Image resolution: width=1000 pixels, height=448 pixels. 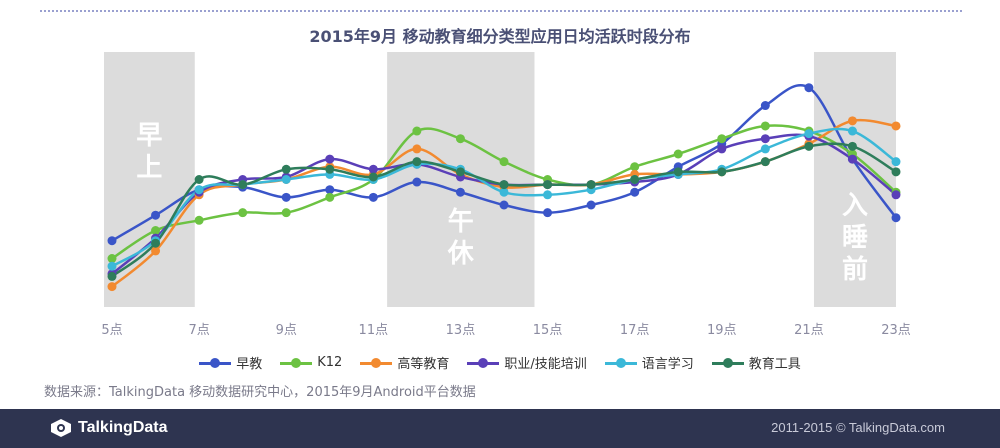 I want to click on legend-item-3: 职业/技能培训, so click(x=527, y=362).